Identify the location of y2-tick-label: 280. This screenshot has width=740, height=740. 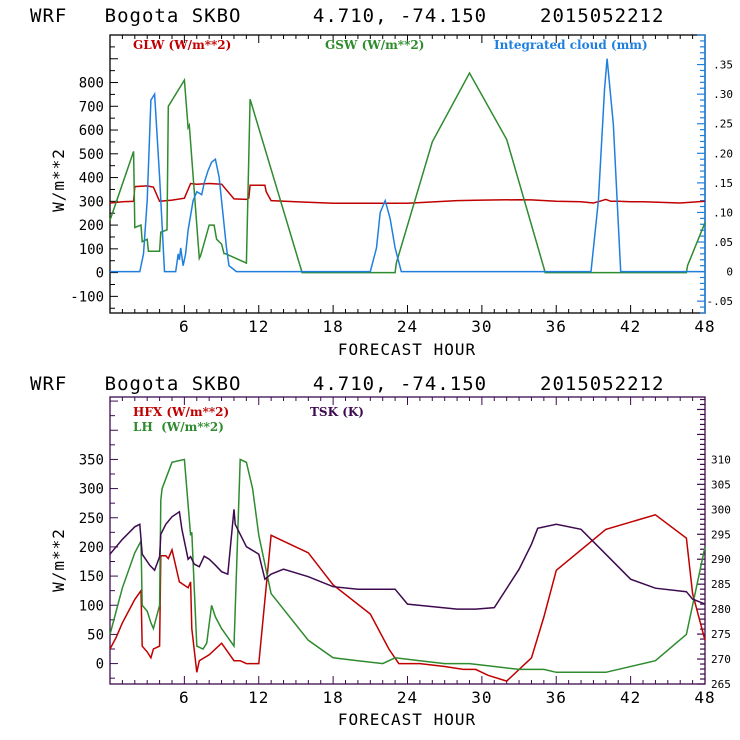
(721, 609).